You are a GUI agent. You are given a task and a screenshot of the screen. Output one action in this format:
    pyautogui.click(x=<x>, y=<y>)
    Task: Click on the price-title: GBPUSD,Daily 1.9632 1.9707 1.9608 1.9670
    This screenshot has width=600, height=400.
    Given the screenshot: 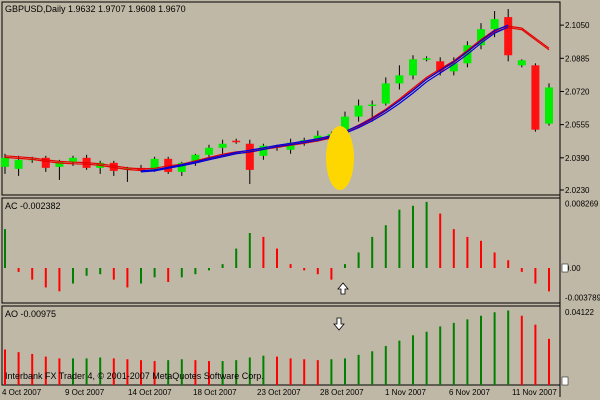 What is the action you would take?
    pyautogui.click(x=95, y=9)
    